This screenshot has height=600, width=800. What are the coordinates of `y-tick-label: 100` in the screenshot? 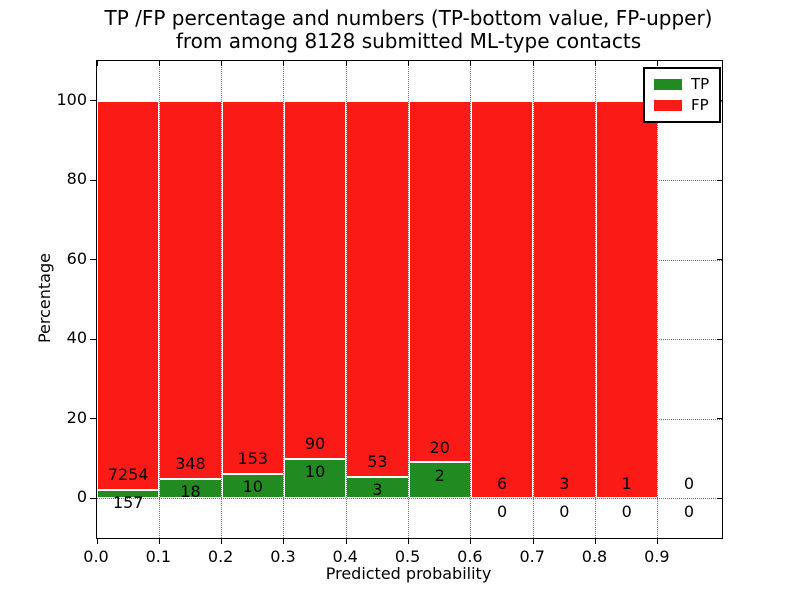 It's located at (71, 99).